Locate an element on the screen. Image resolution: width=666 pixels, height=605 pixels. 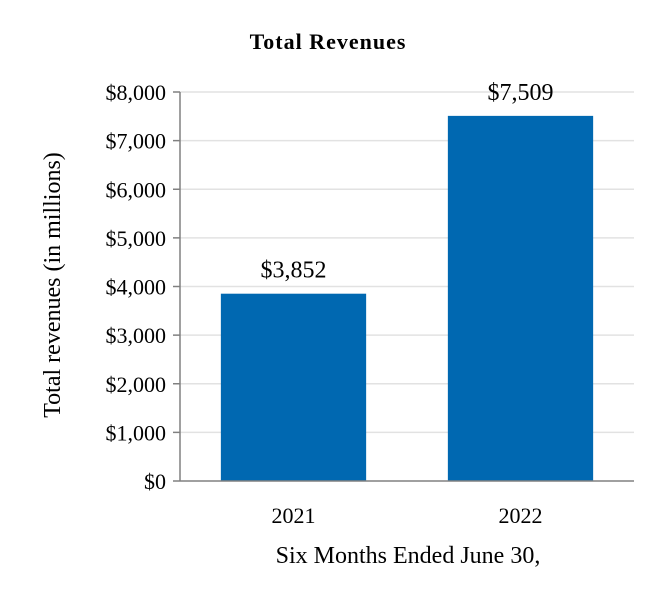
y-tick-label: $0 is located at coordinates (155, 481).